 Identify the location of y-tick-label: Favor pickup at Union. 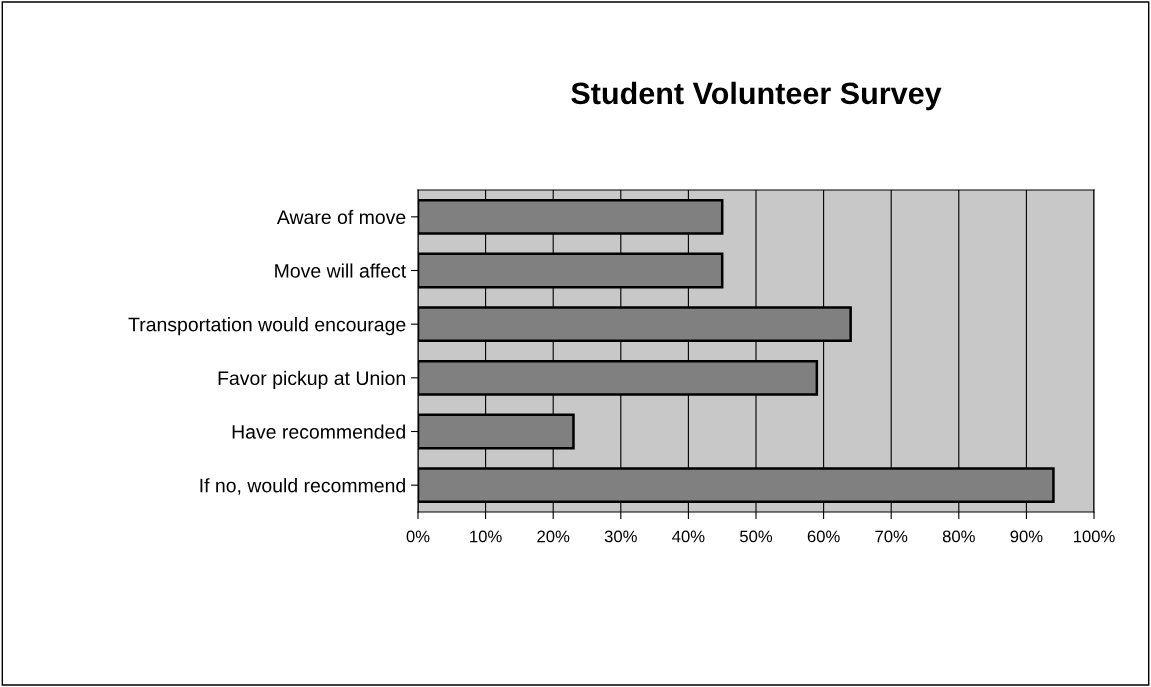
(311, 379).